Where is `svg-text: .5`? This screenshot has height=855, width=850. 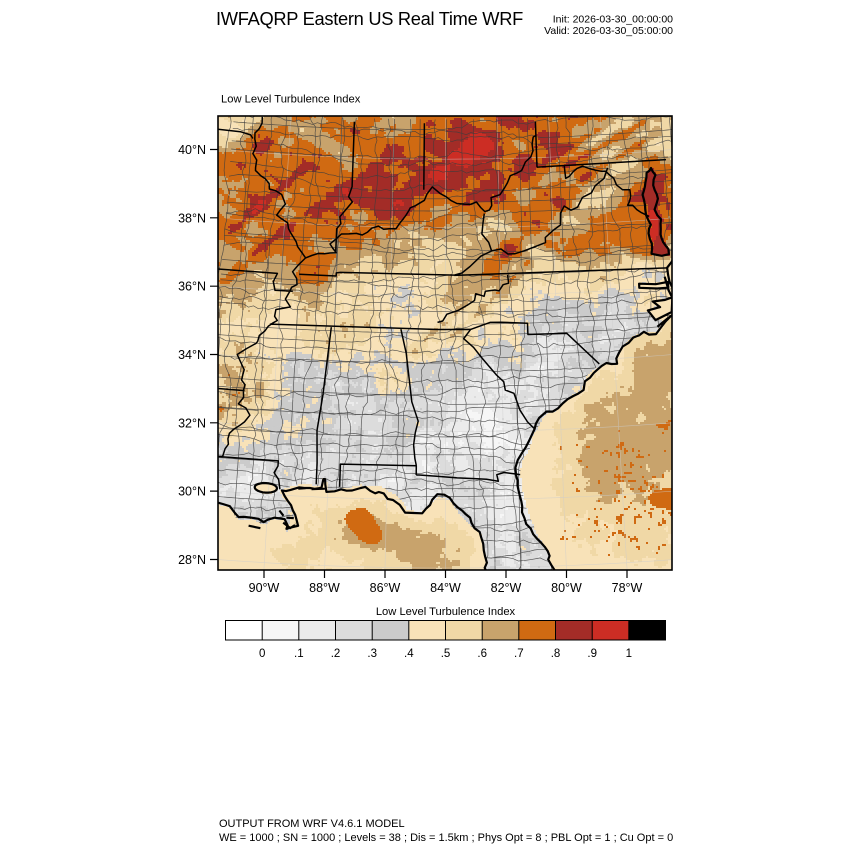
svg-text: .5 is located at coordinates (446, 654).